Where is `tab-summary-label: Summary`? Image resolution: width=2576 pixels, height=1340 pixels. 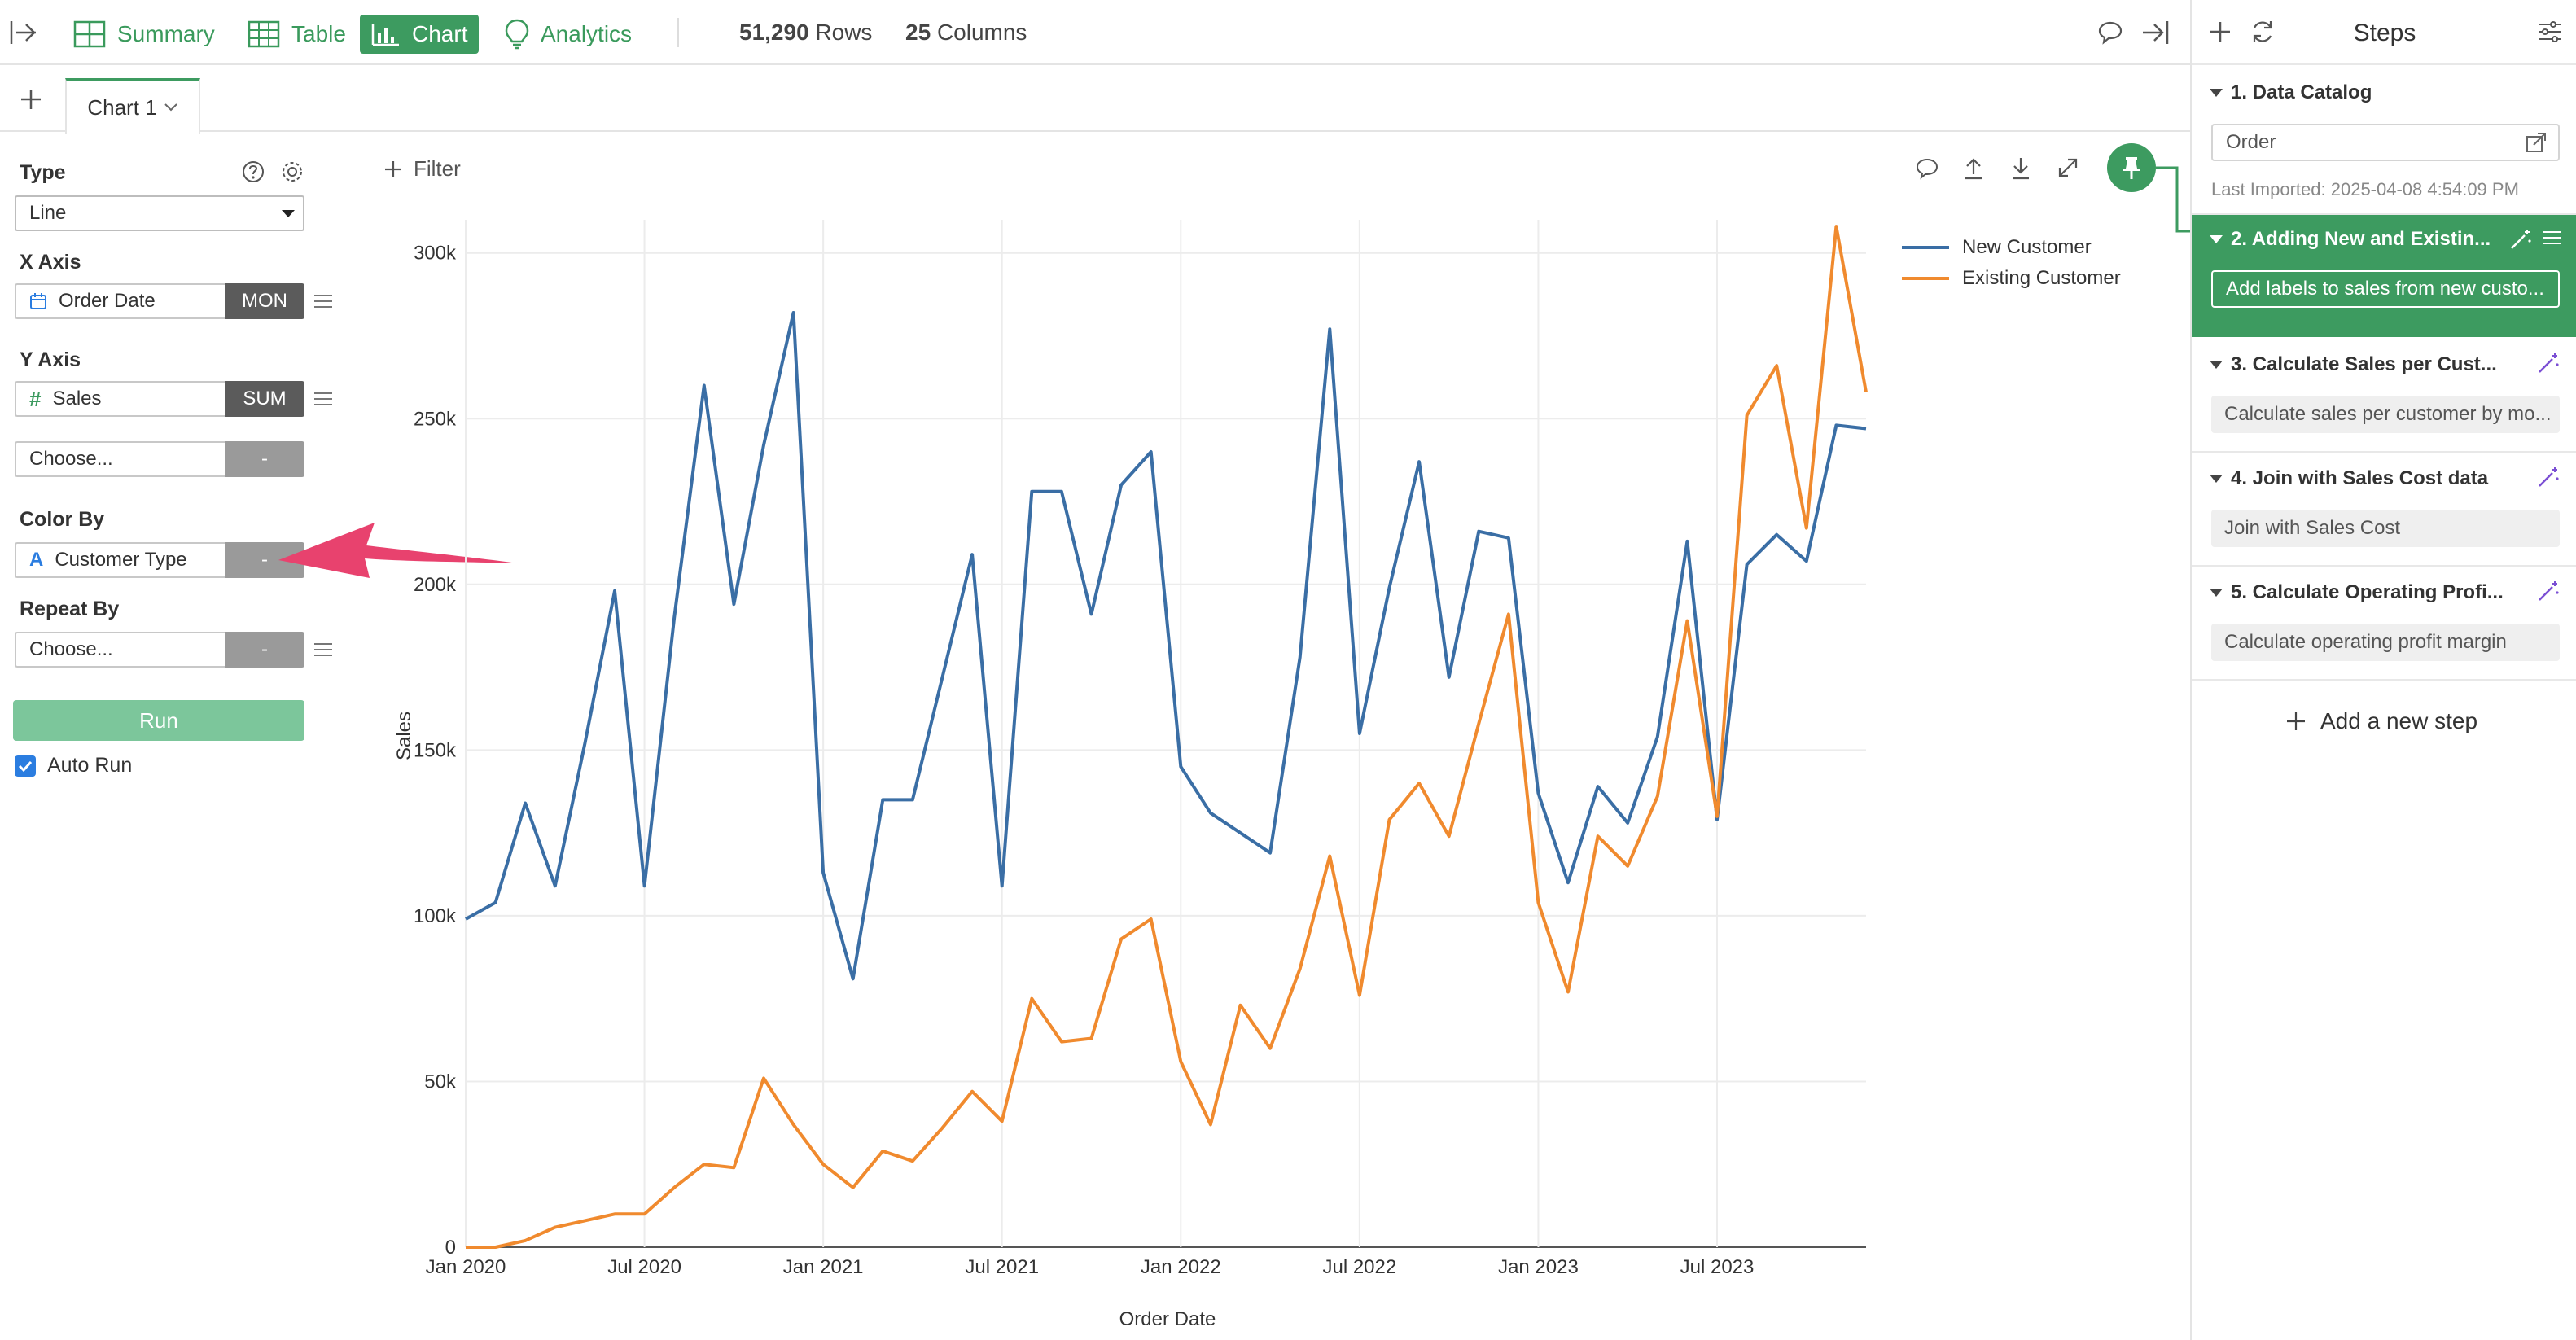 tab-summary-label: Summary is located at coordinates (166, 33).